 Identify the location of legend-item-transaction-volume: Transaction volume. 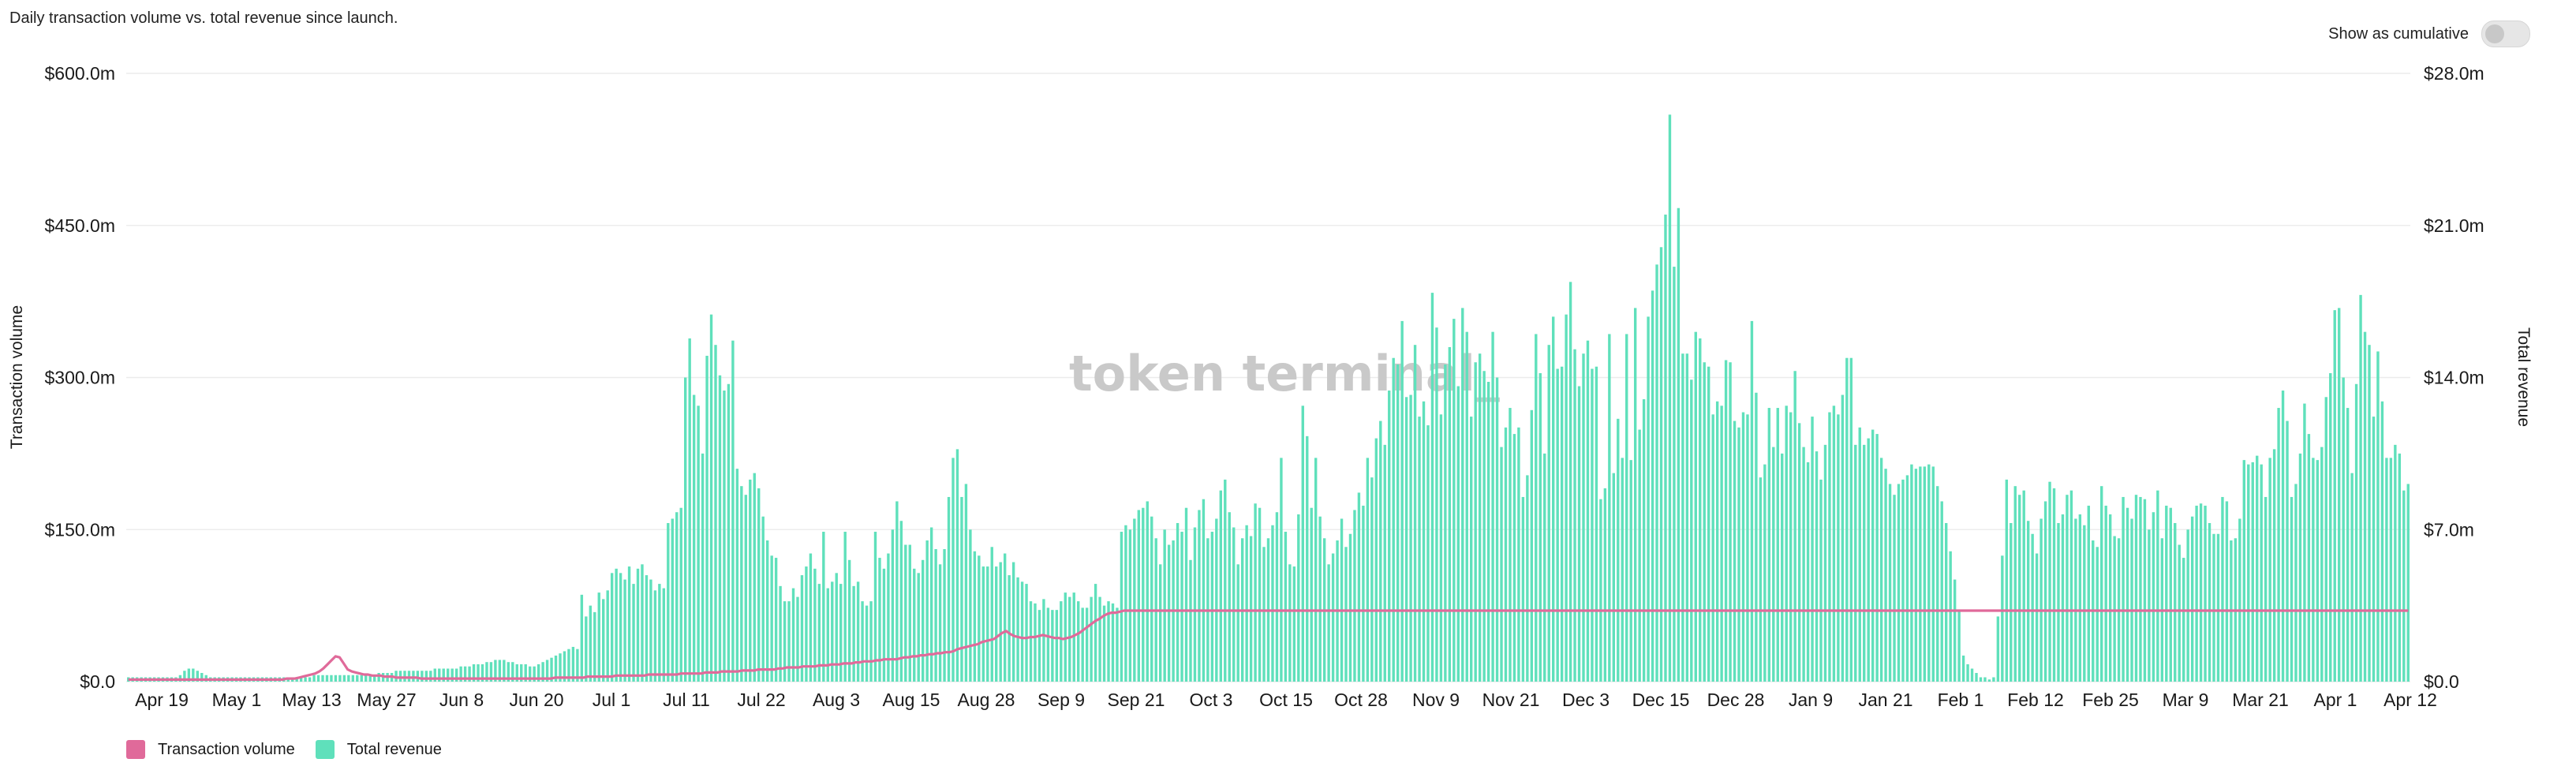
(210, 749).